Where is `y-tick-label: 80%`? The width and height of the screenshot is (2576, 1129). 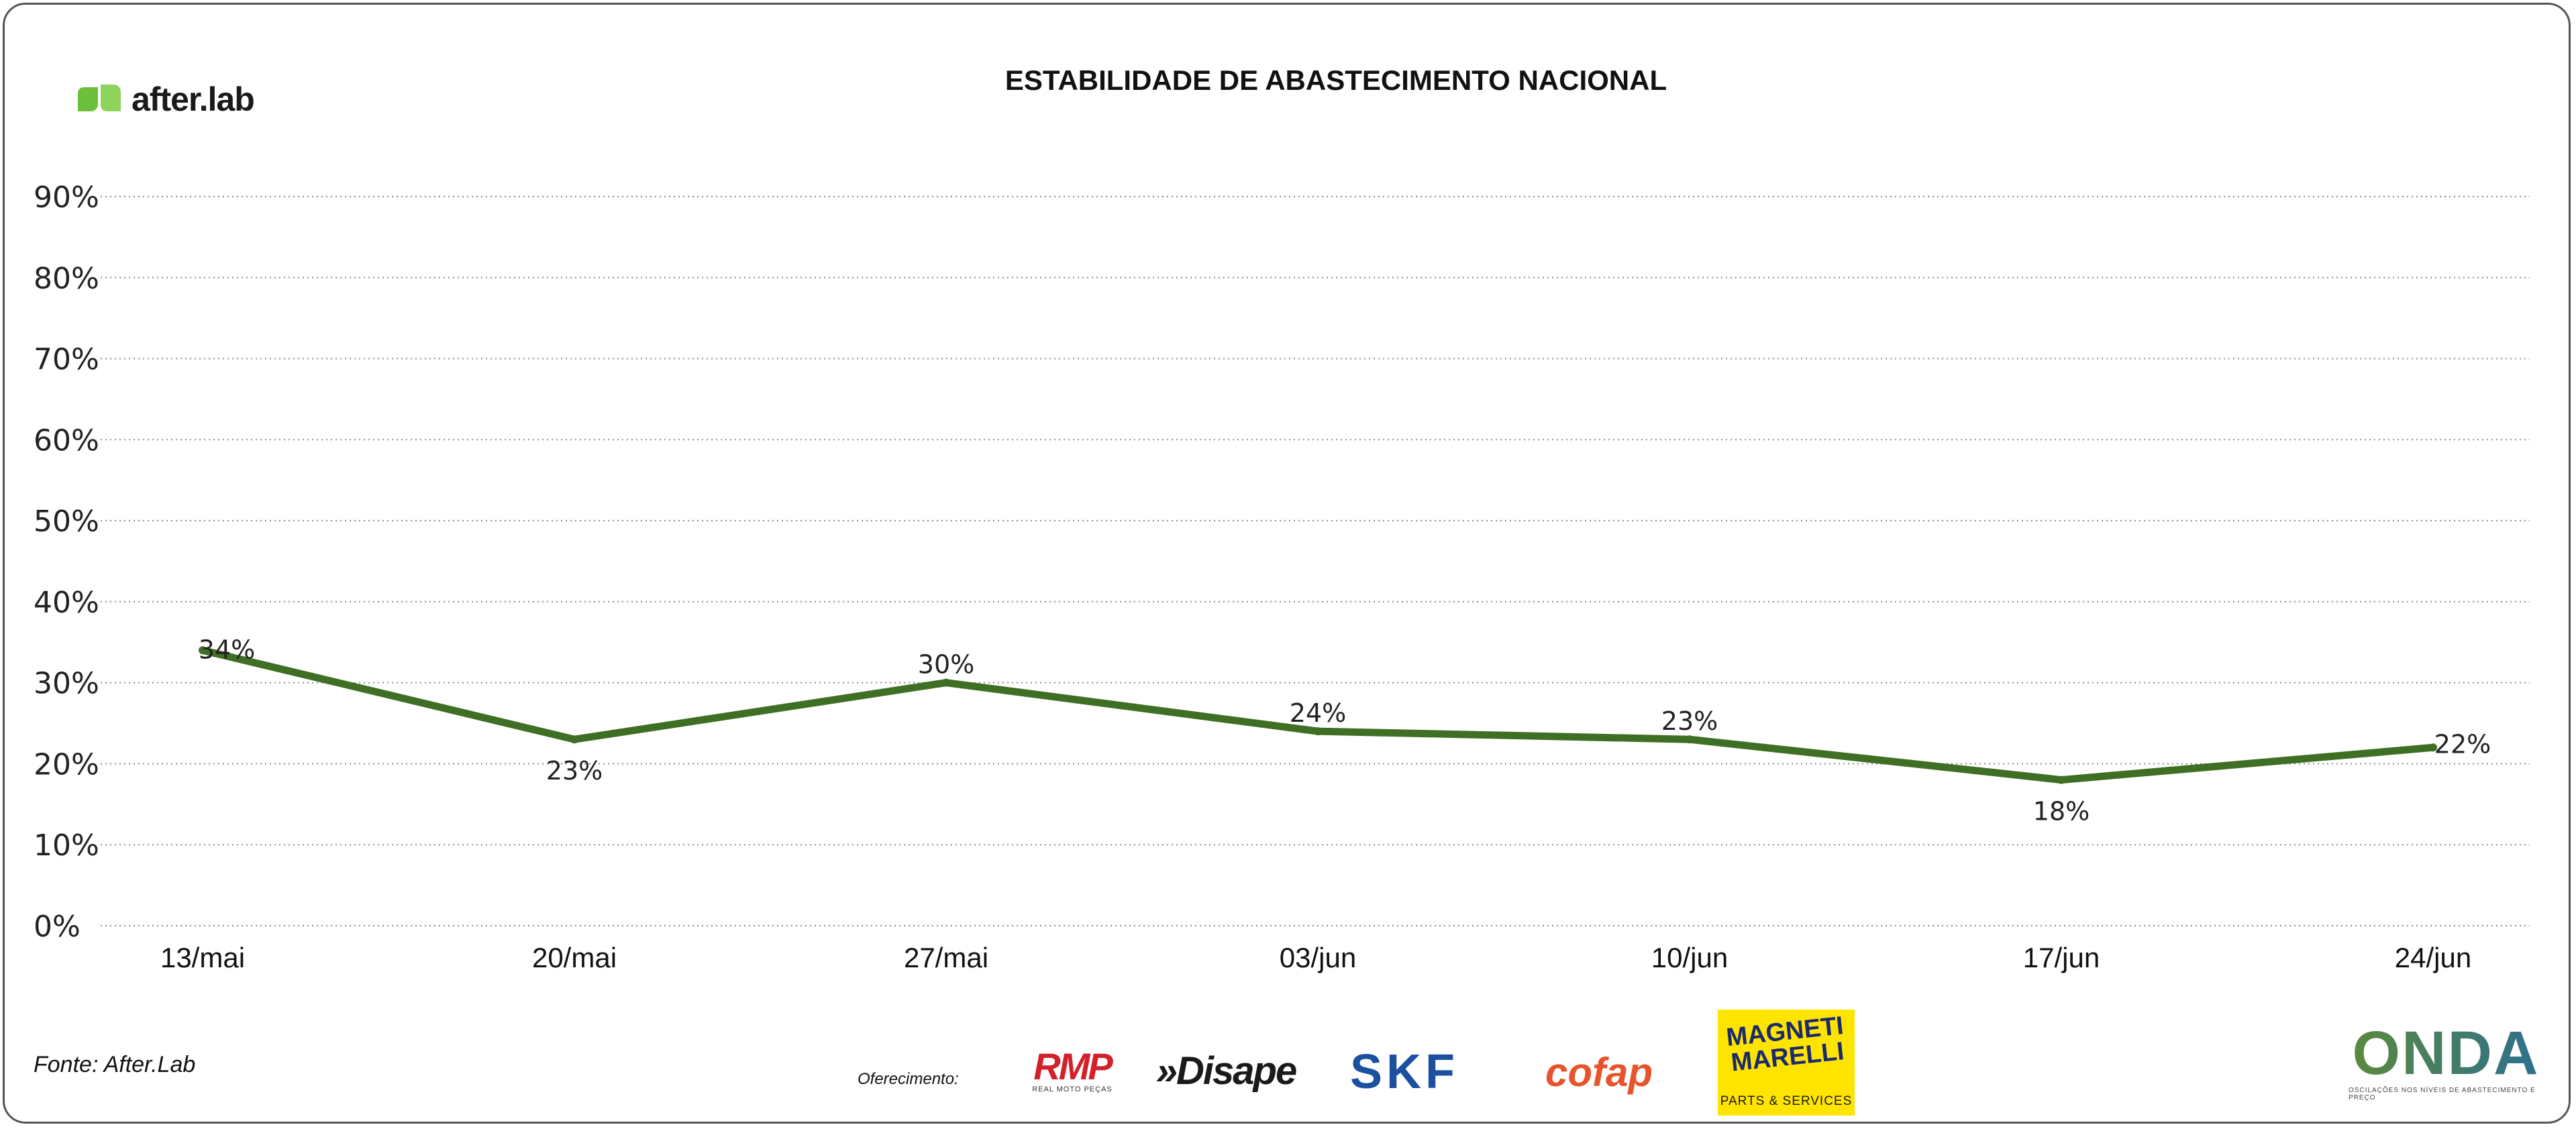 y-tick-label: 80% is located at coordinates (66, 279).